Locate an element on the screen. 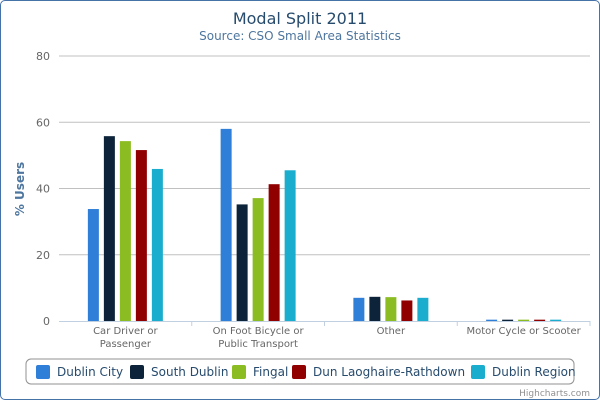 The image size is (600, 400). x-tick-label: Public Transport is located at coordinates (258, 344).